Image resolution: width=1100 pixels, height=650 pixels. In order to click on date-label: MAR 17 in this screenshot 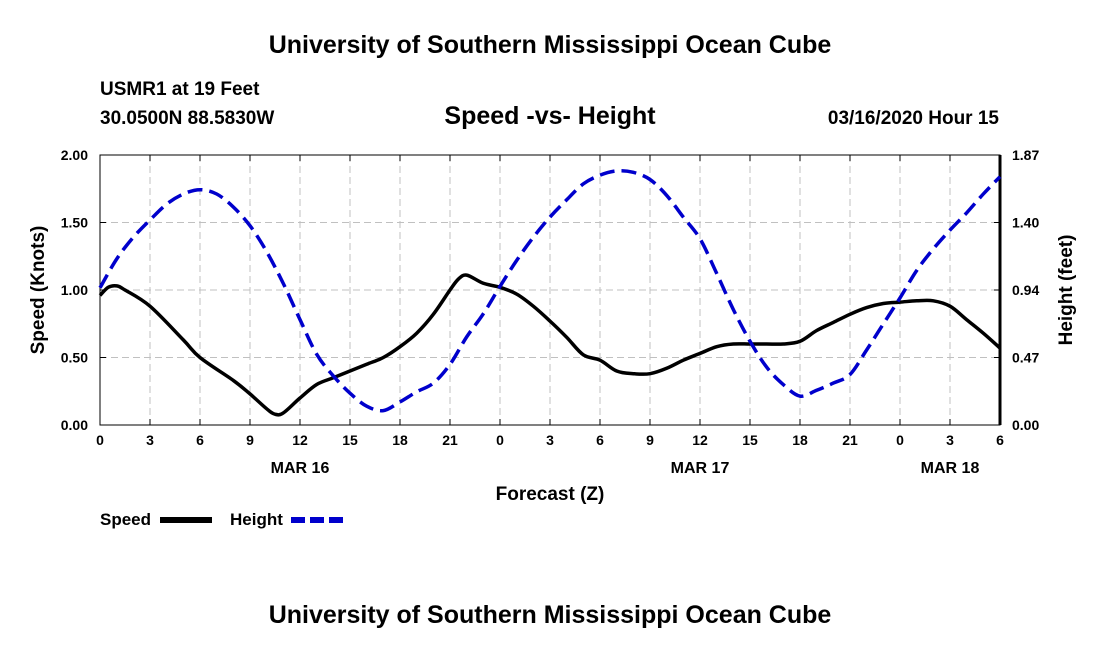, I will do `click(700, 468)`.